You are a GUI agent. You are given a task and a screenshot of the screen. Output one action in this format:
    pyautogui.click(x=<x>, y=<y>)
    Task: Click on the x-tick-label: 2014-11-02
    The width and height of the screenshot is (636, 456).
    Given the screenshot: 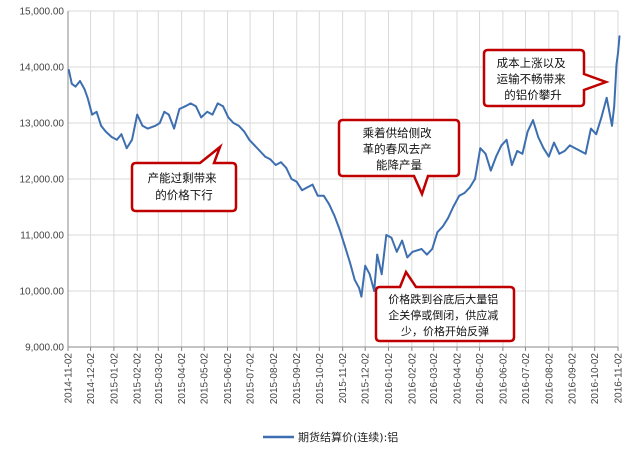 What is the action you would take?
    pyautogui.click(x=69, y=378)
    